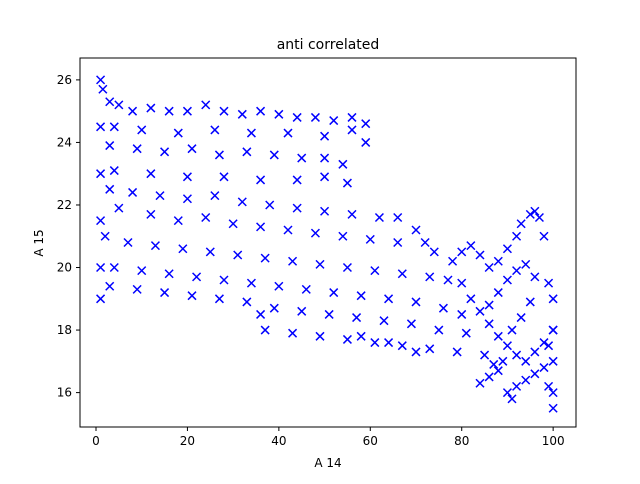 The width and height of the screenshot is (640, 484). I want to click on x-tick-label: 20, so click(187, 441).